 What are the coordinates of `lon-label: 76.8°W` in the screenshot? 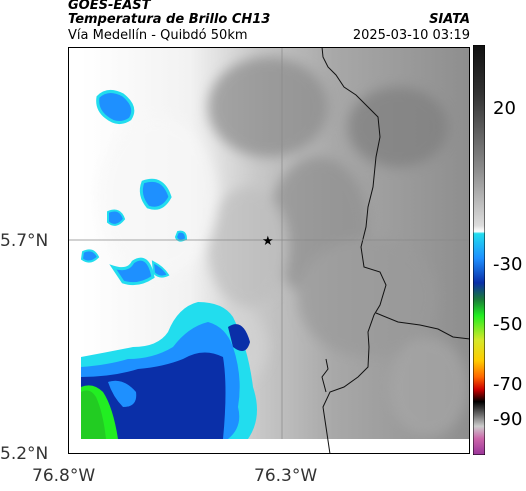 It's located at (64, 476).